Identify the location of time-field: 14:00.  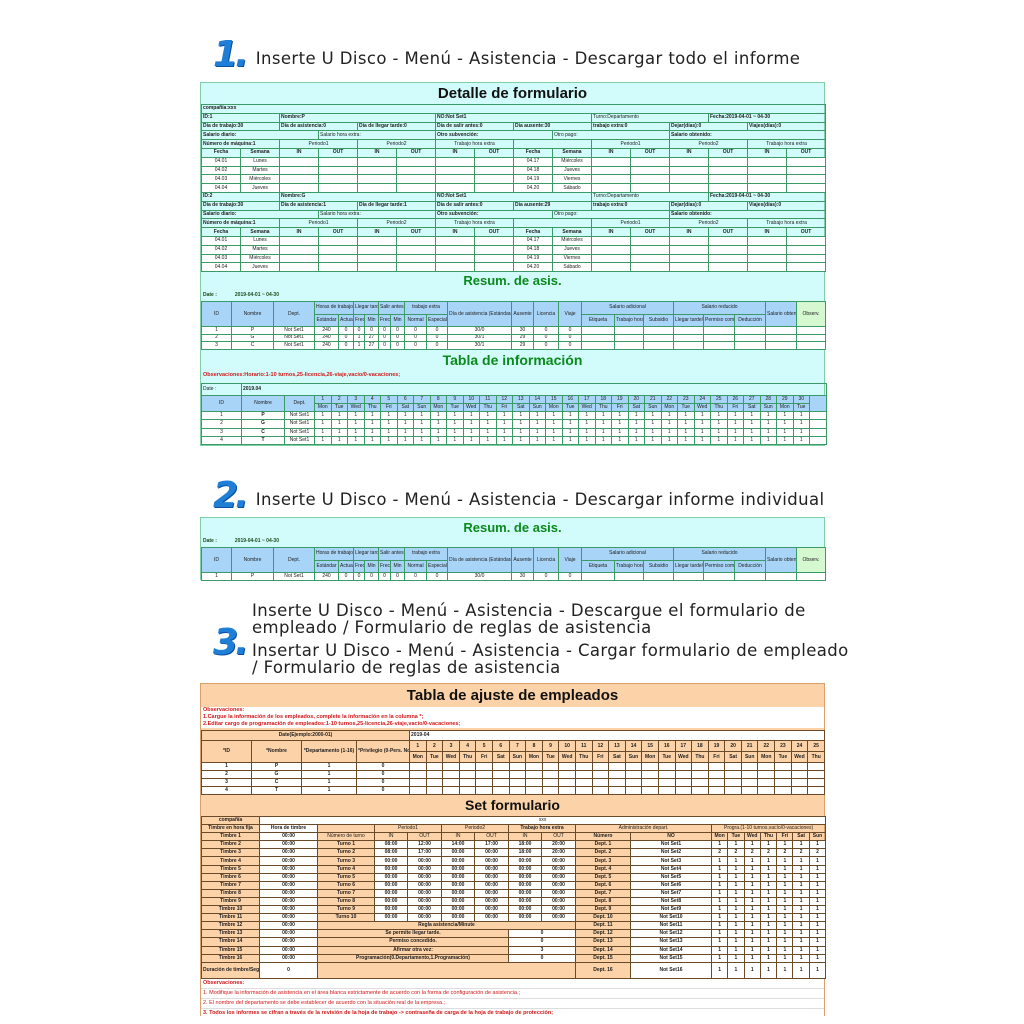
(458, 845).